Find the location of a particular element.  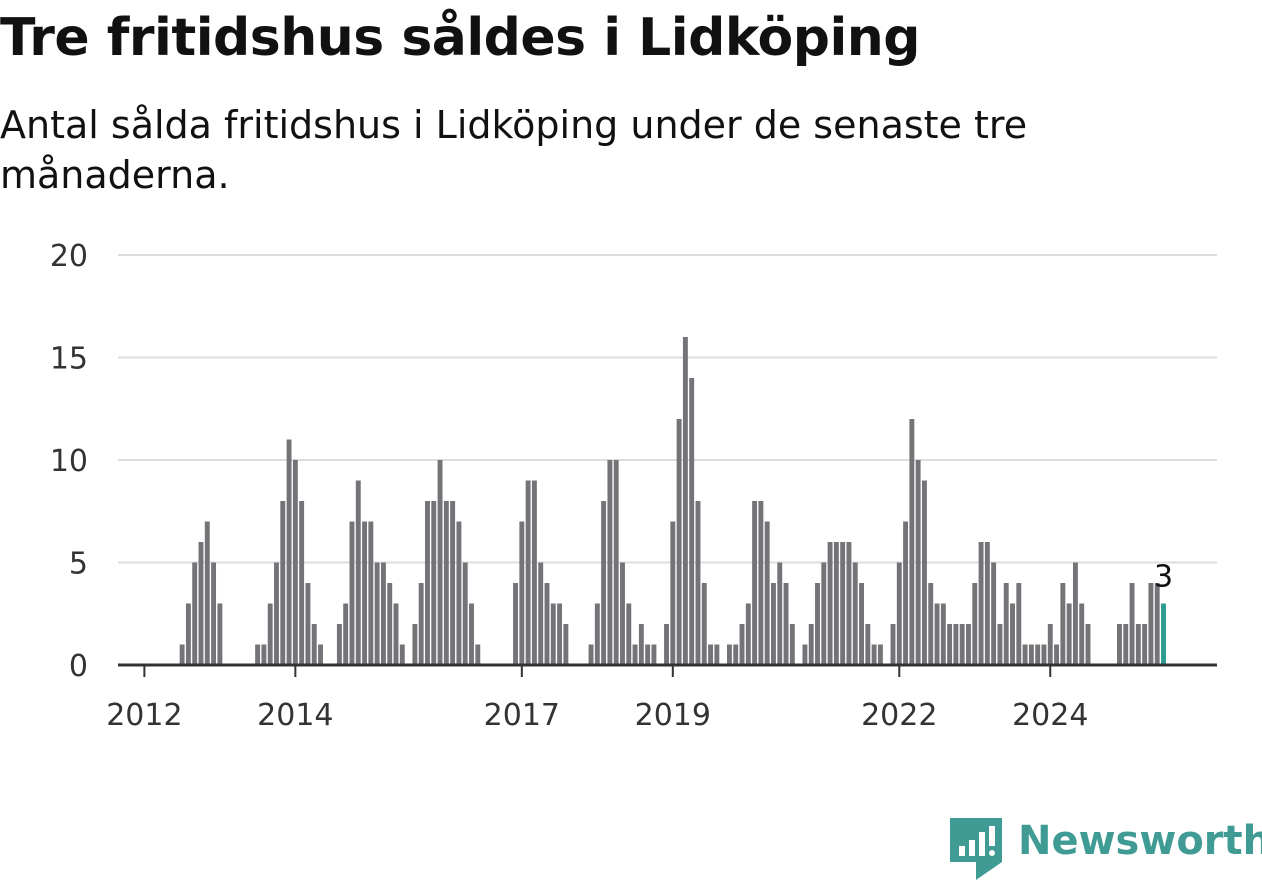

newsworthy-logo-text: Newsworthy is located at coordinates (1140, 841).